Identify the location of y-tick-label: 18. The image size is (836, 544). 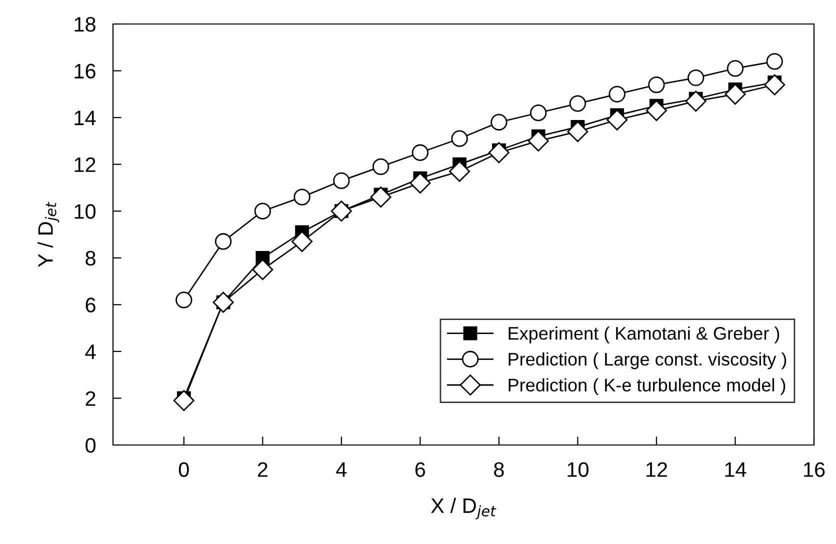
(85, 24).